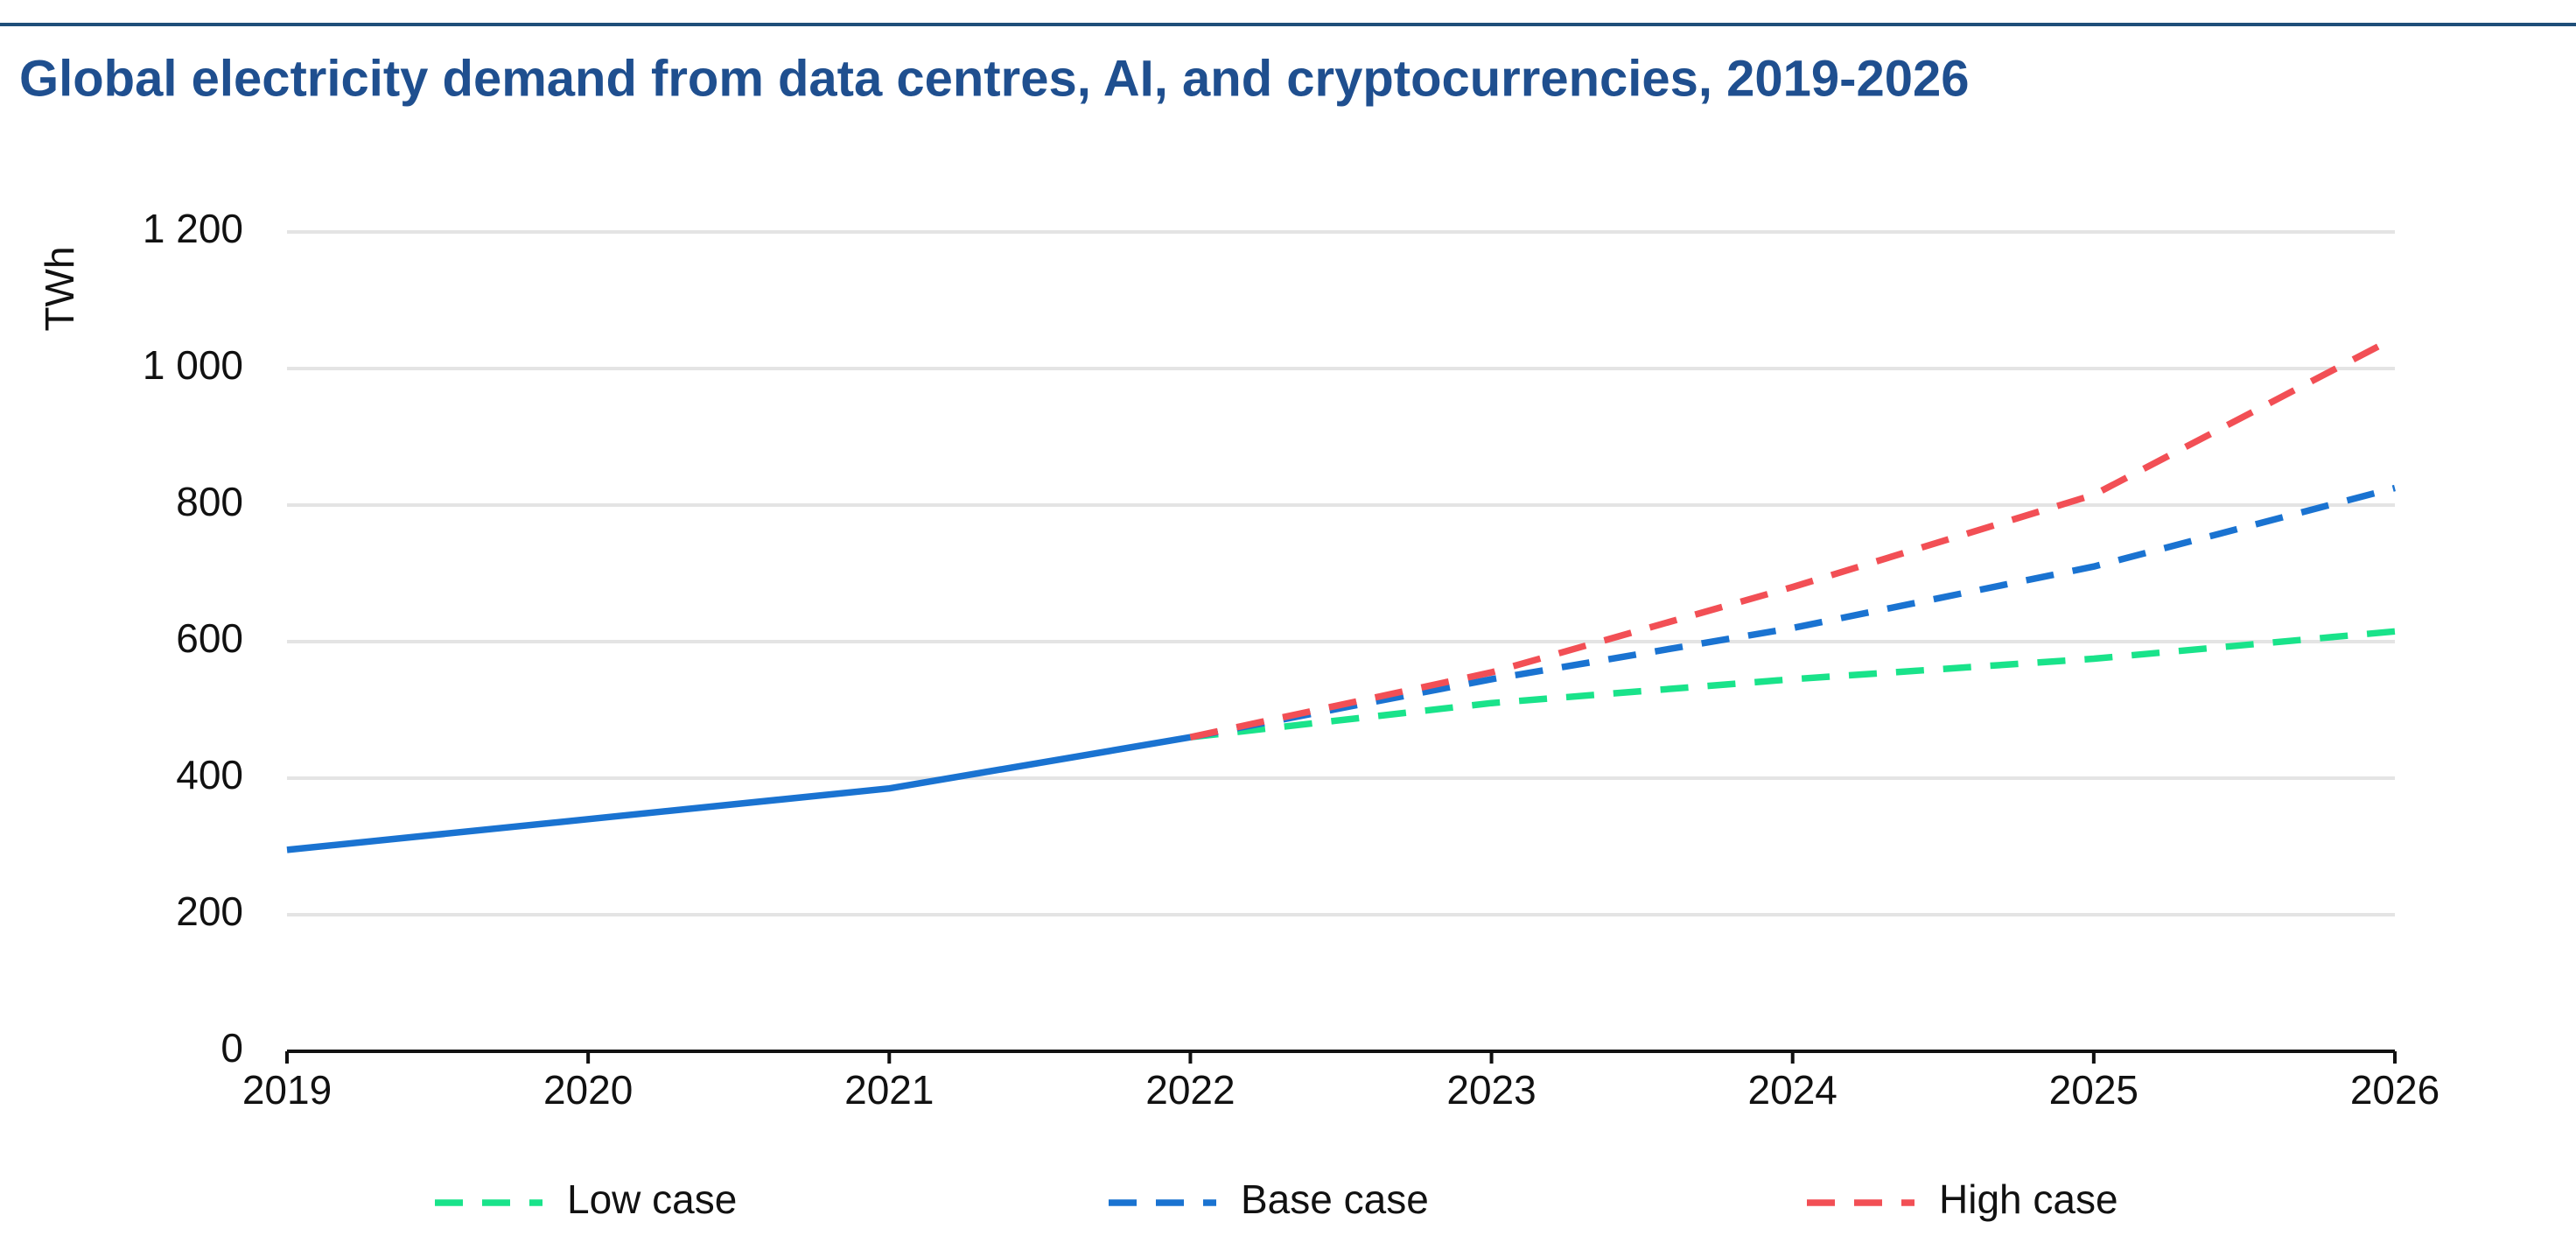  What do you see at coordinates (2028, 1199) in the screenshot?
I see `legend-label: High case` at bounding box center [2028, 1199].